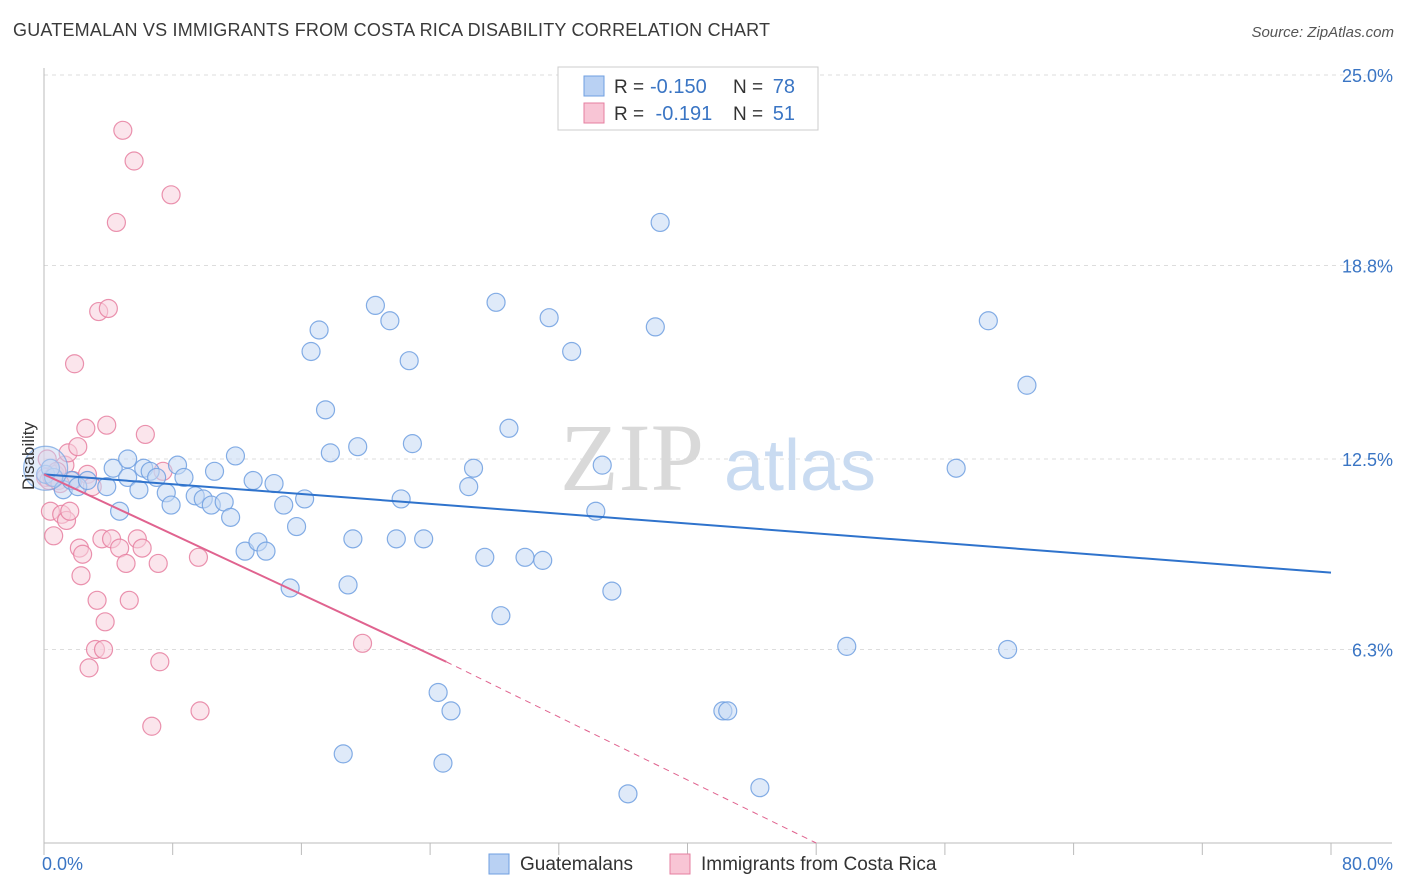 This screenshot has width=1406, height=892. What do you see at coordinates (681, 114) in the screenshot?
I see `legend-r-value: -0.191` at bounding box center [681, 114].